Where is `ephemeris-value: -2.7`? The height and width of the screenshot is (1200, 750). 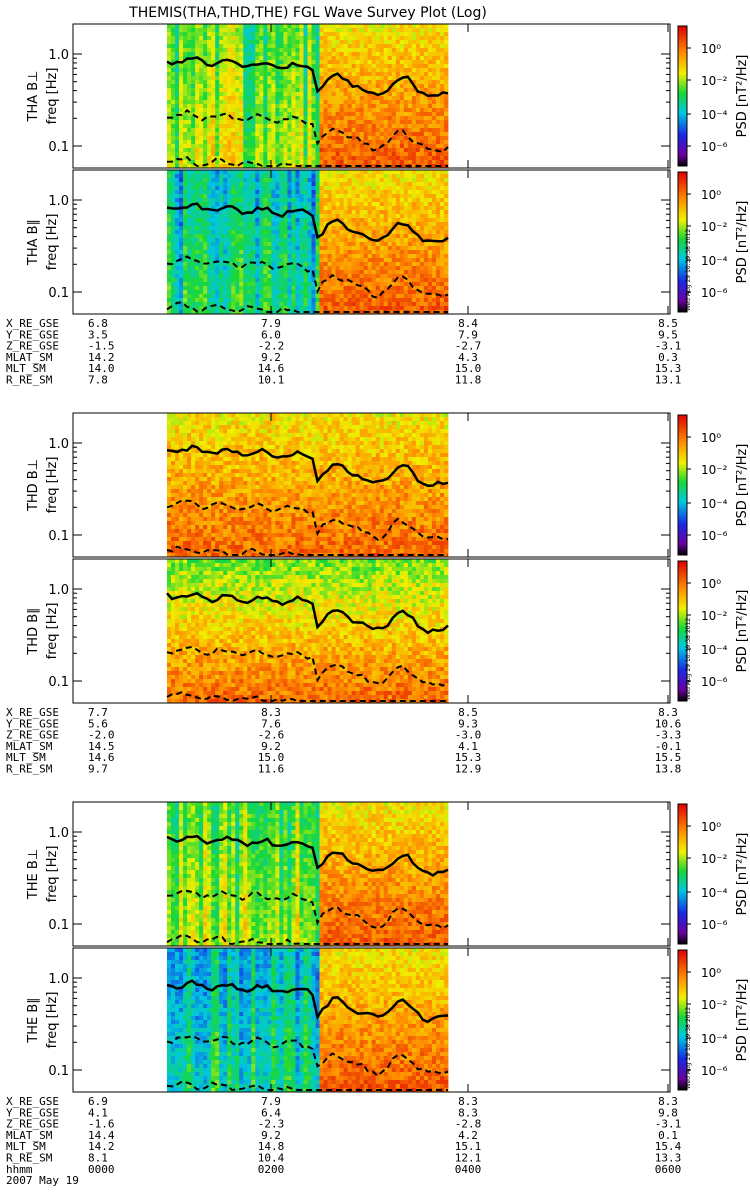
ephemeris-value: -2.7 is located at coordinates (468, 346).